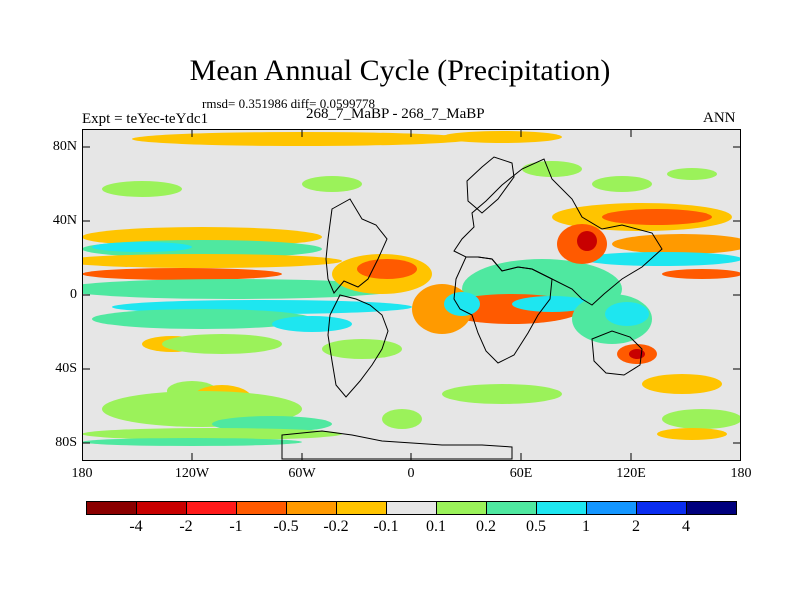 The height and width of the screenshot is (600, 800). What do you see at coordinates (400, 70) in the screenshot?
I see `figure-title: Mean Annual Cycle (Precipitation)` at bounding box center [400, 70].